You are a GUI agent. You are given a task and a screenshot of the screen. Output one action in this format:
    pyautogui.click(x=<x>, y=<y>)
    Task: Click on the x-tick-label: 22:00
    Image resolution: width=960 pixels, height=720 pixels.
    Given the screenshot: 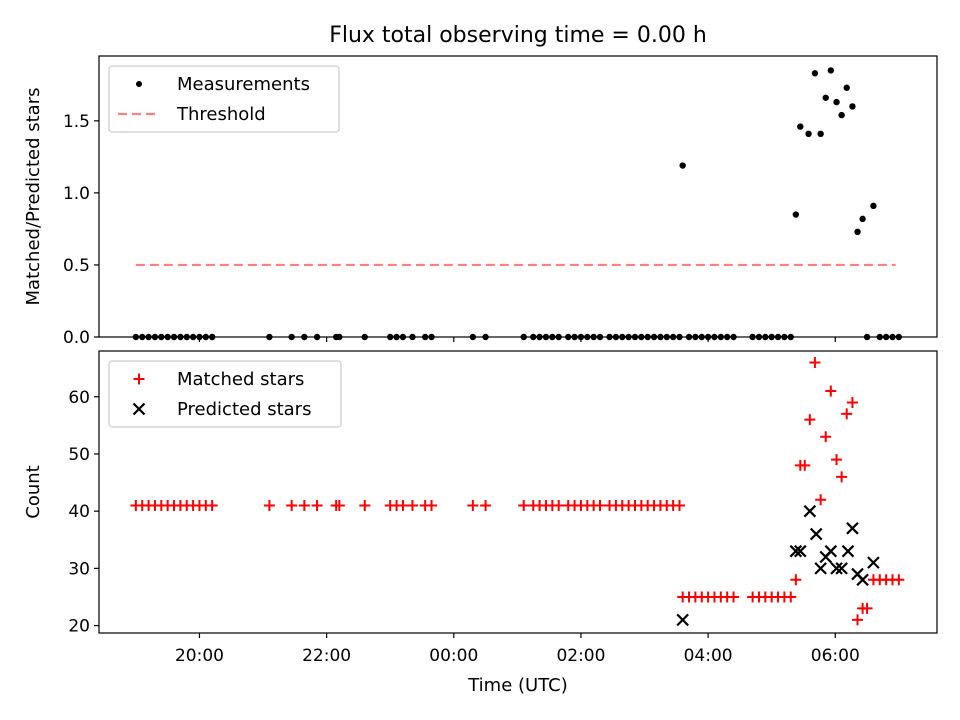 What is the action you would take?
    pyautogui.click(x=326, y=656)
    